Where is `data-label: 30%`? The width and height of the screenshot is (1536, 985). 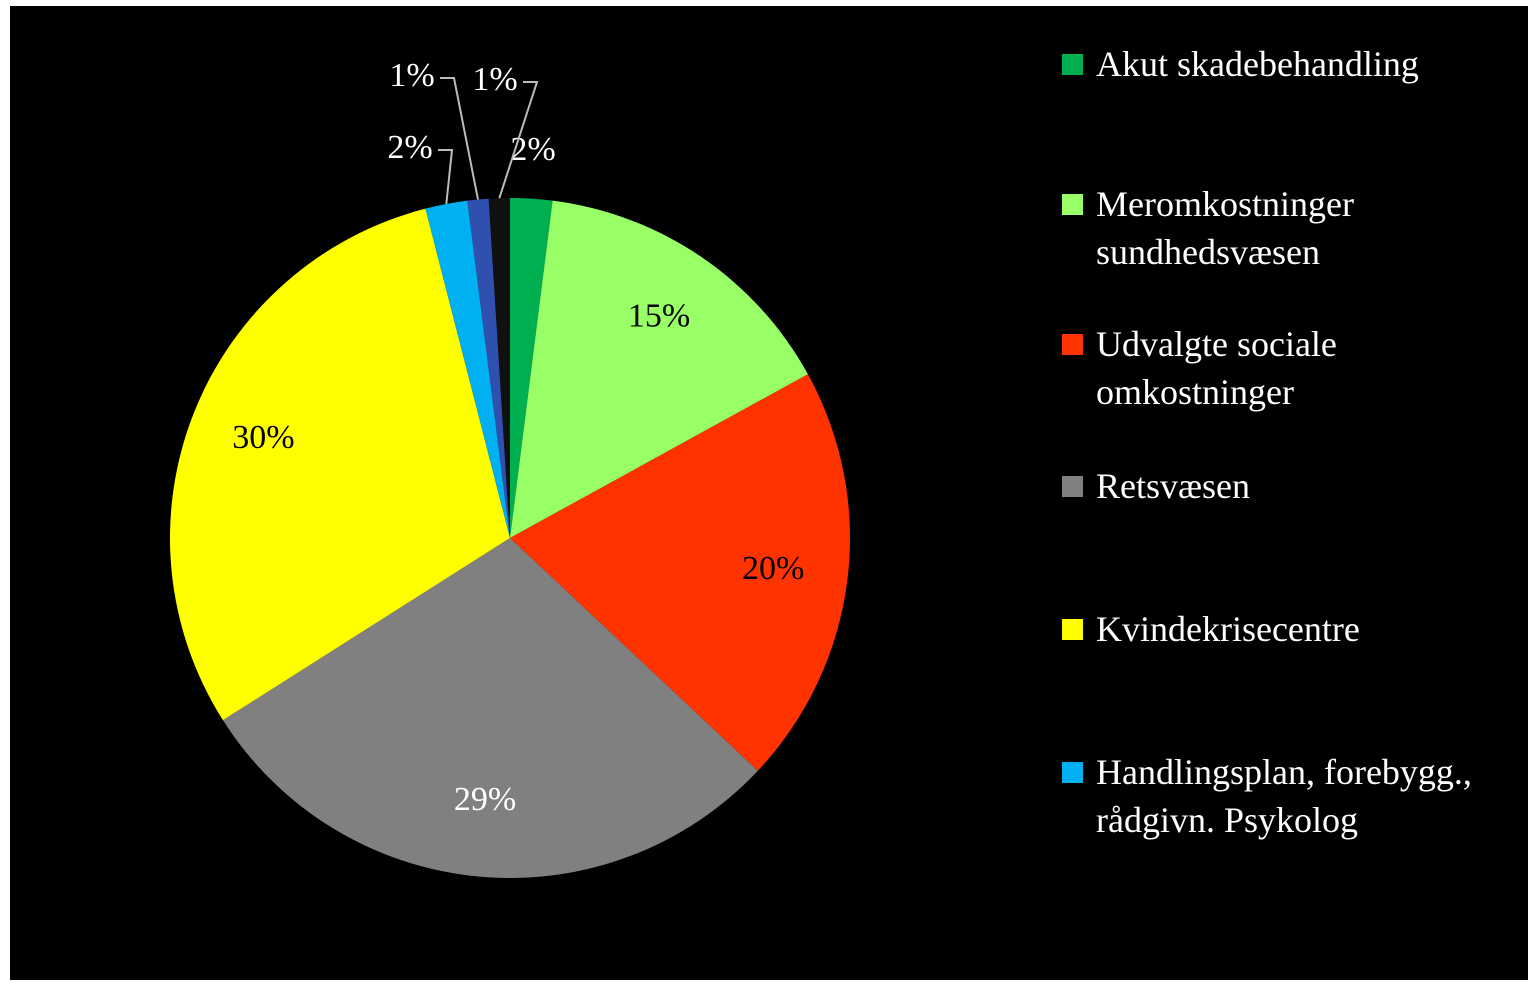 data-label: 30% is located at coordinates (263, 437).